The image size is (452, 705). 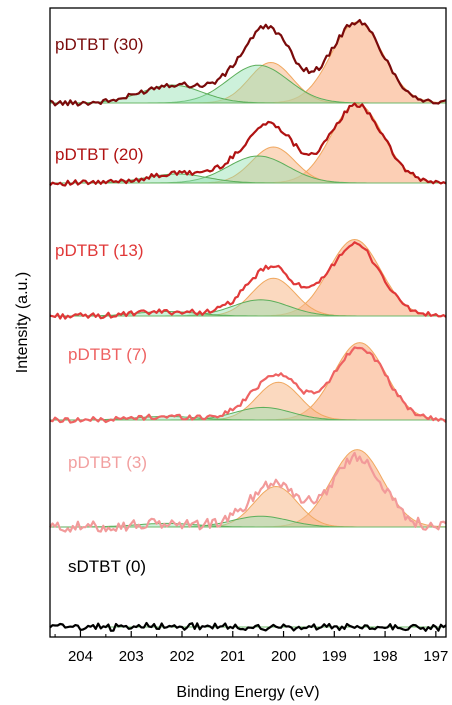 I want to click on spectrum-label: sDTBT (0), so click(x=107, y=566).